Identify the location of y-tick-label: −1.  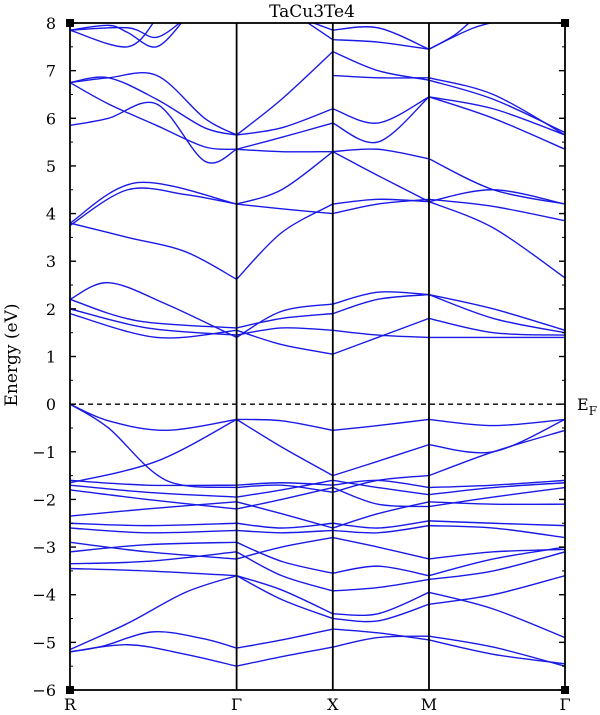
(44, 452).